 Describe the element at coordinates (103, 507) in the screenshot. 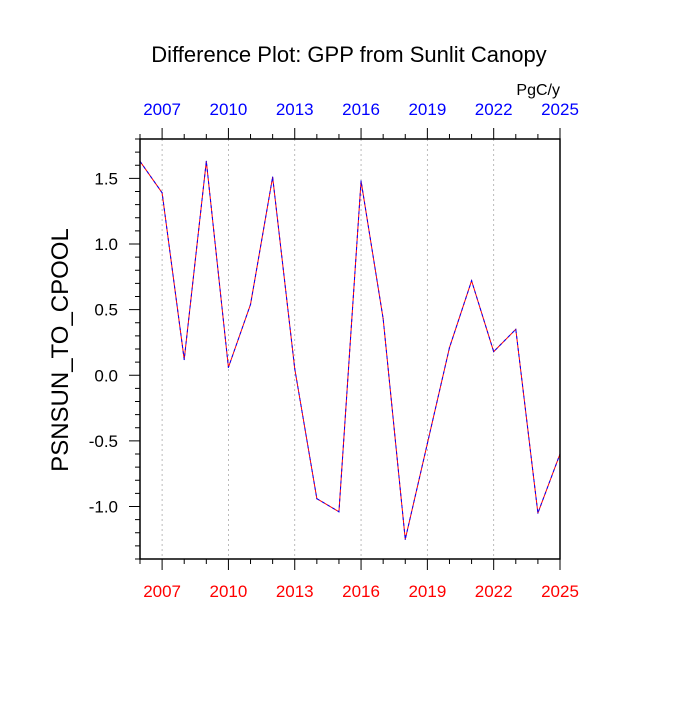

I see `y-tick-label: -1.0` at that location.